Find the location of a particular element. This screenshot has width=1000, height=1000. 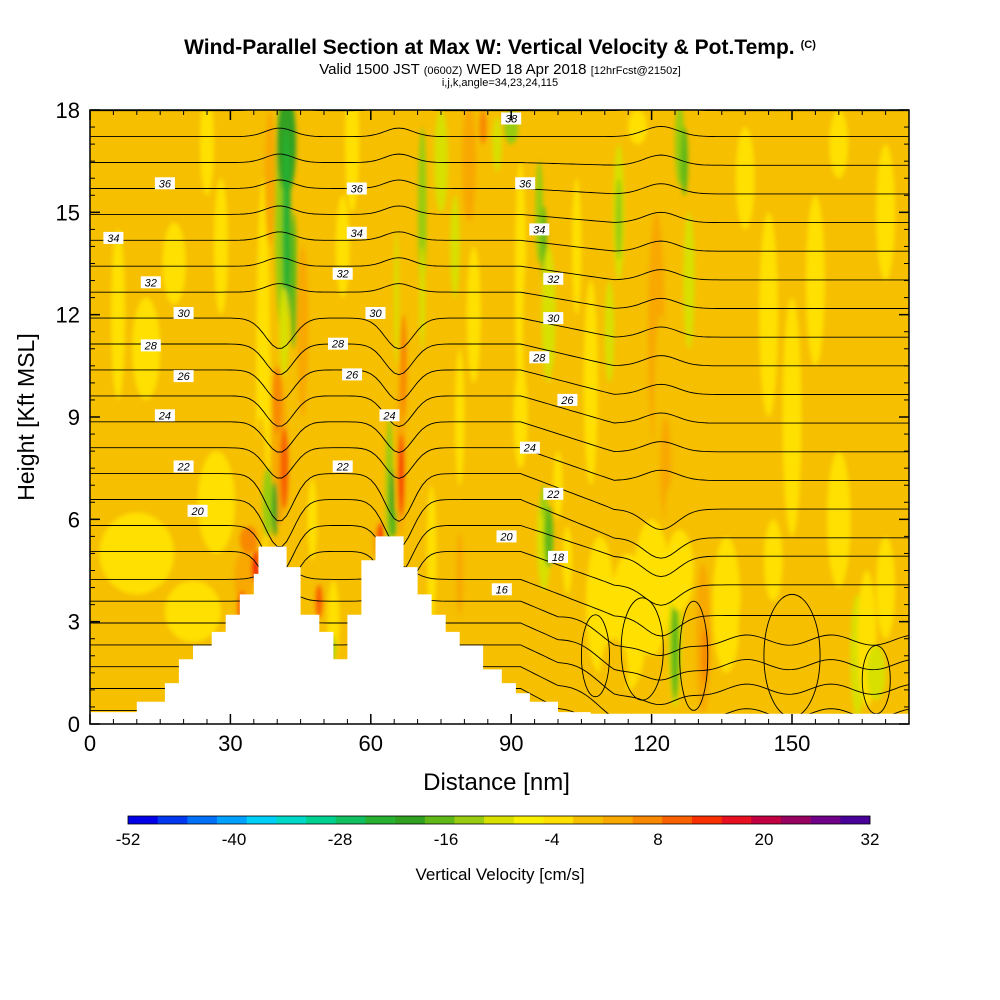

x-tick-label: 90 is located at coordinates (511, 743).